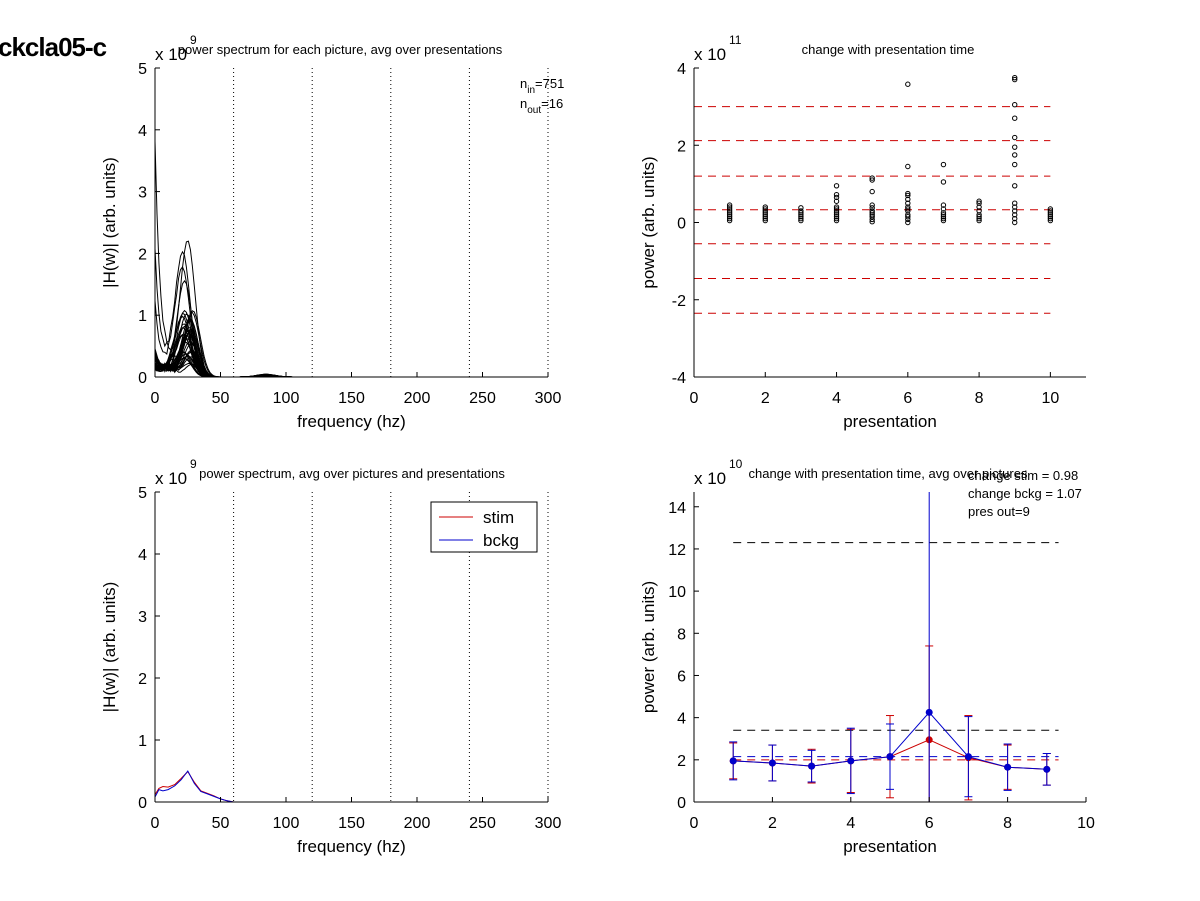  I want to click on y-tick-label: 8, so click(681, 634).